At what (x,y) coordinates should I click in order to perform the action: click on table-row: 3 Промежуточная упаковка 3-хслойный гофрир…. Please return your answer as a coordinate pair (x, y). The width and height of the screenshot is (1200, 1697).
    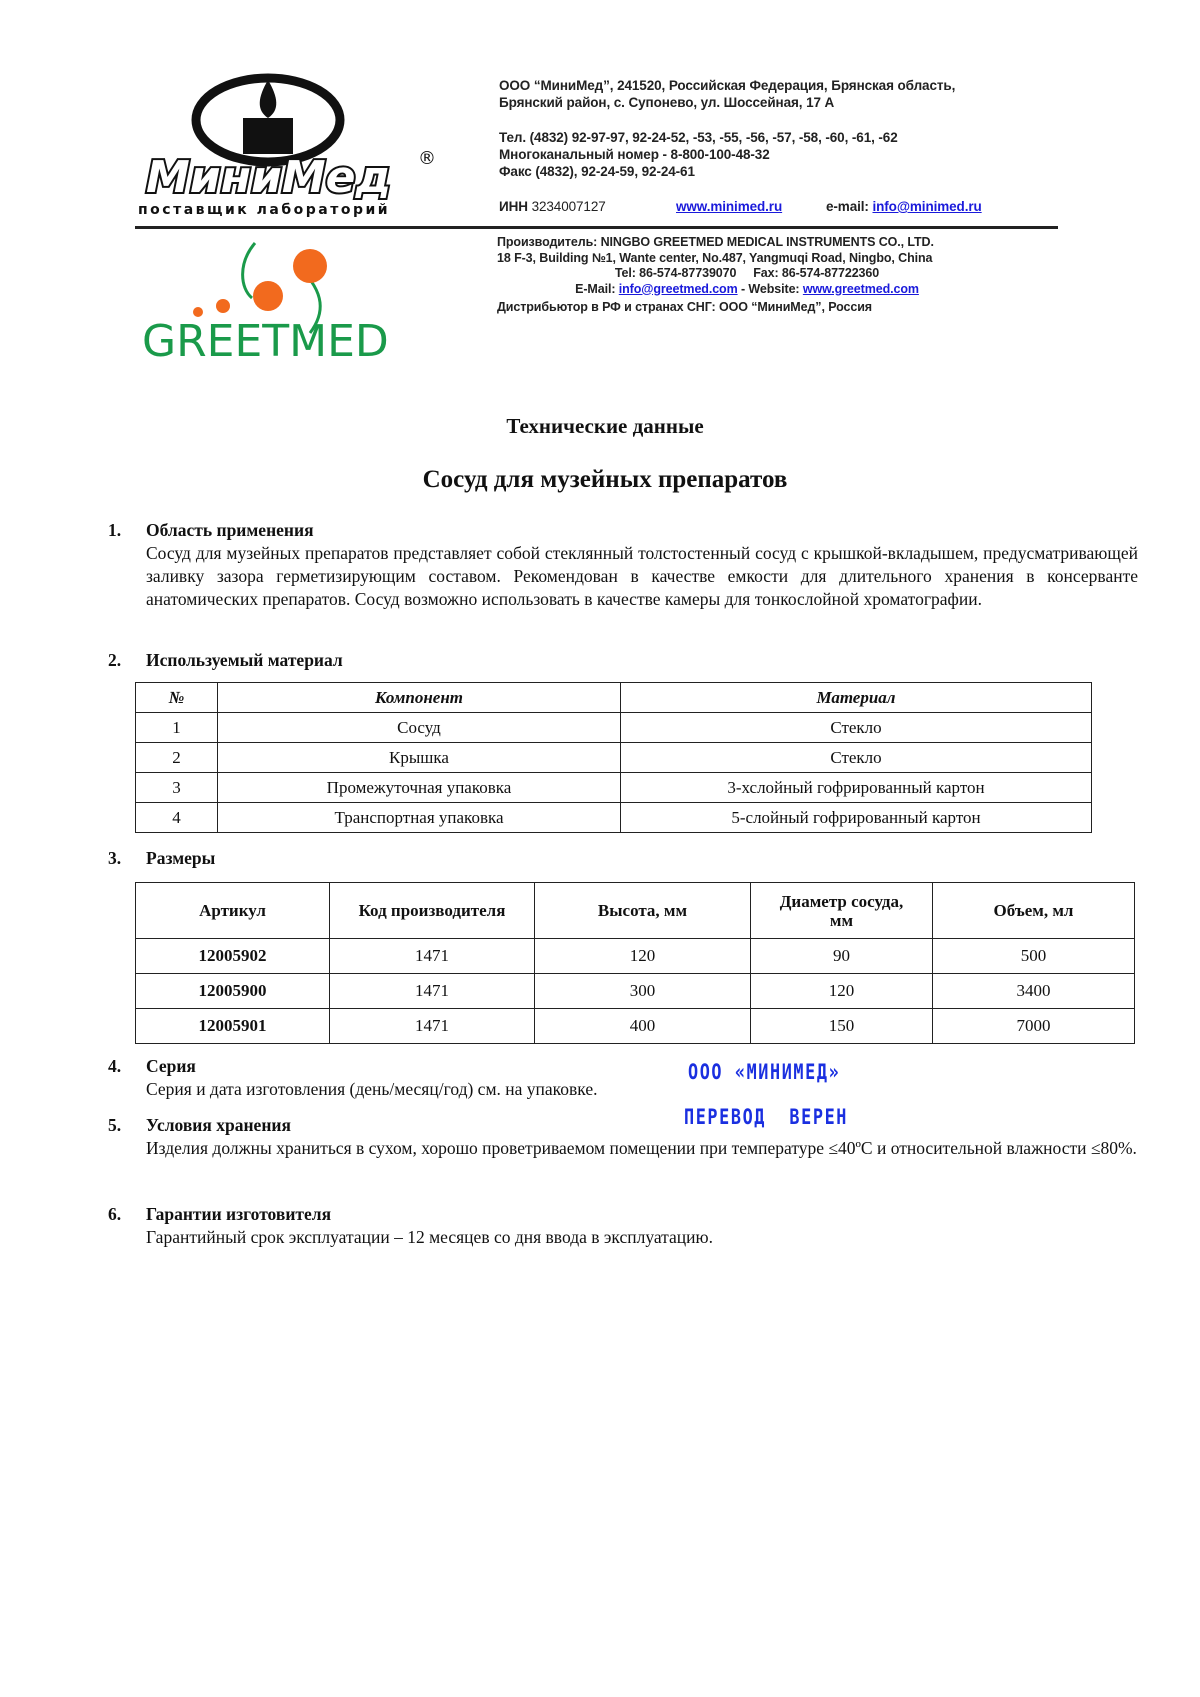
    Looking at the image, I should click on (613, 787).